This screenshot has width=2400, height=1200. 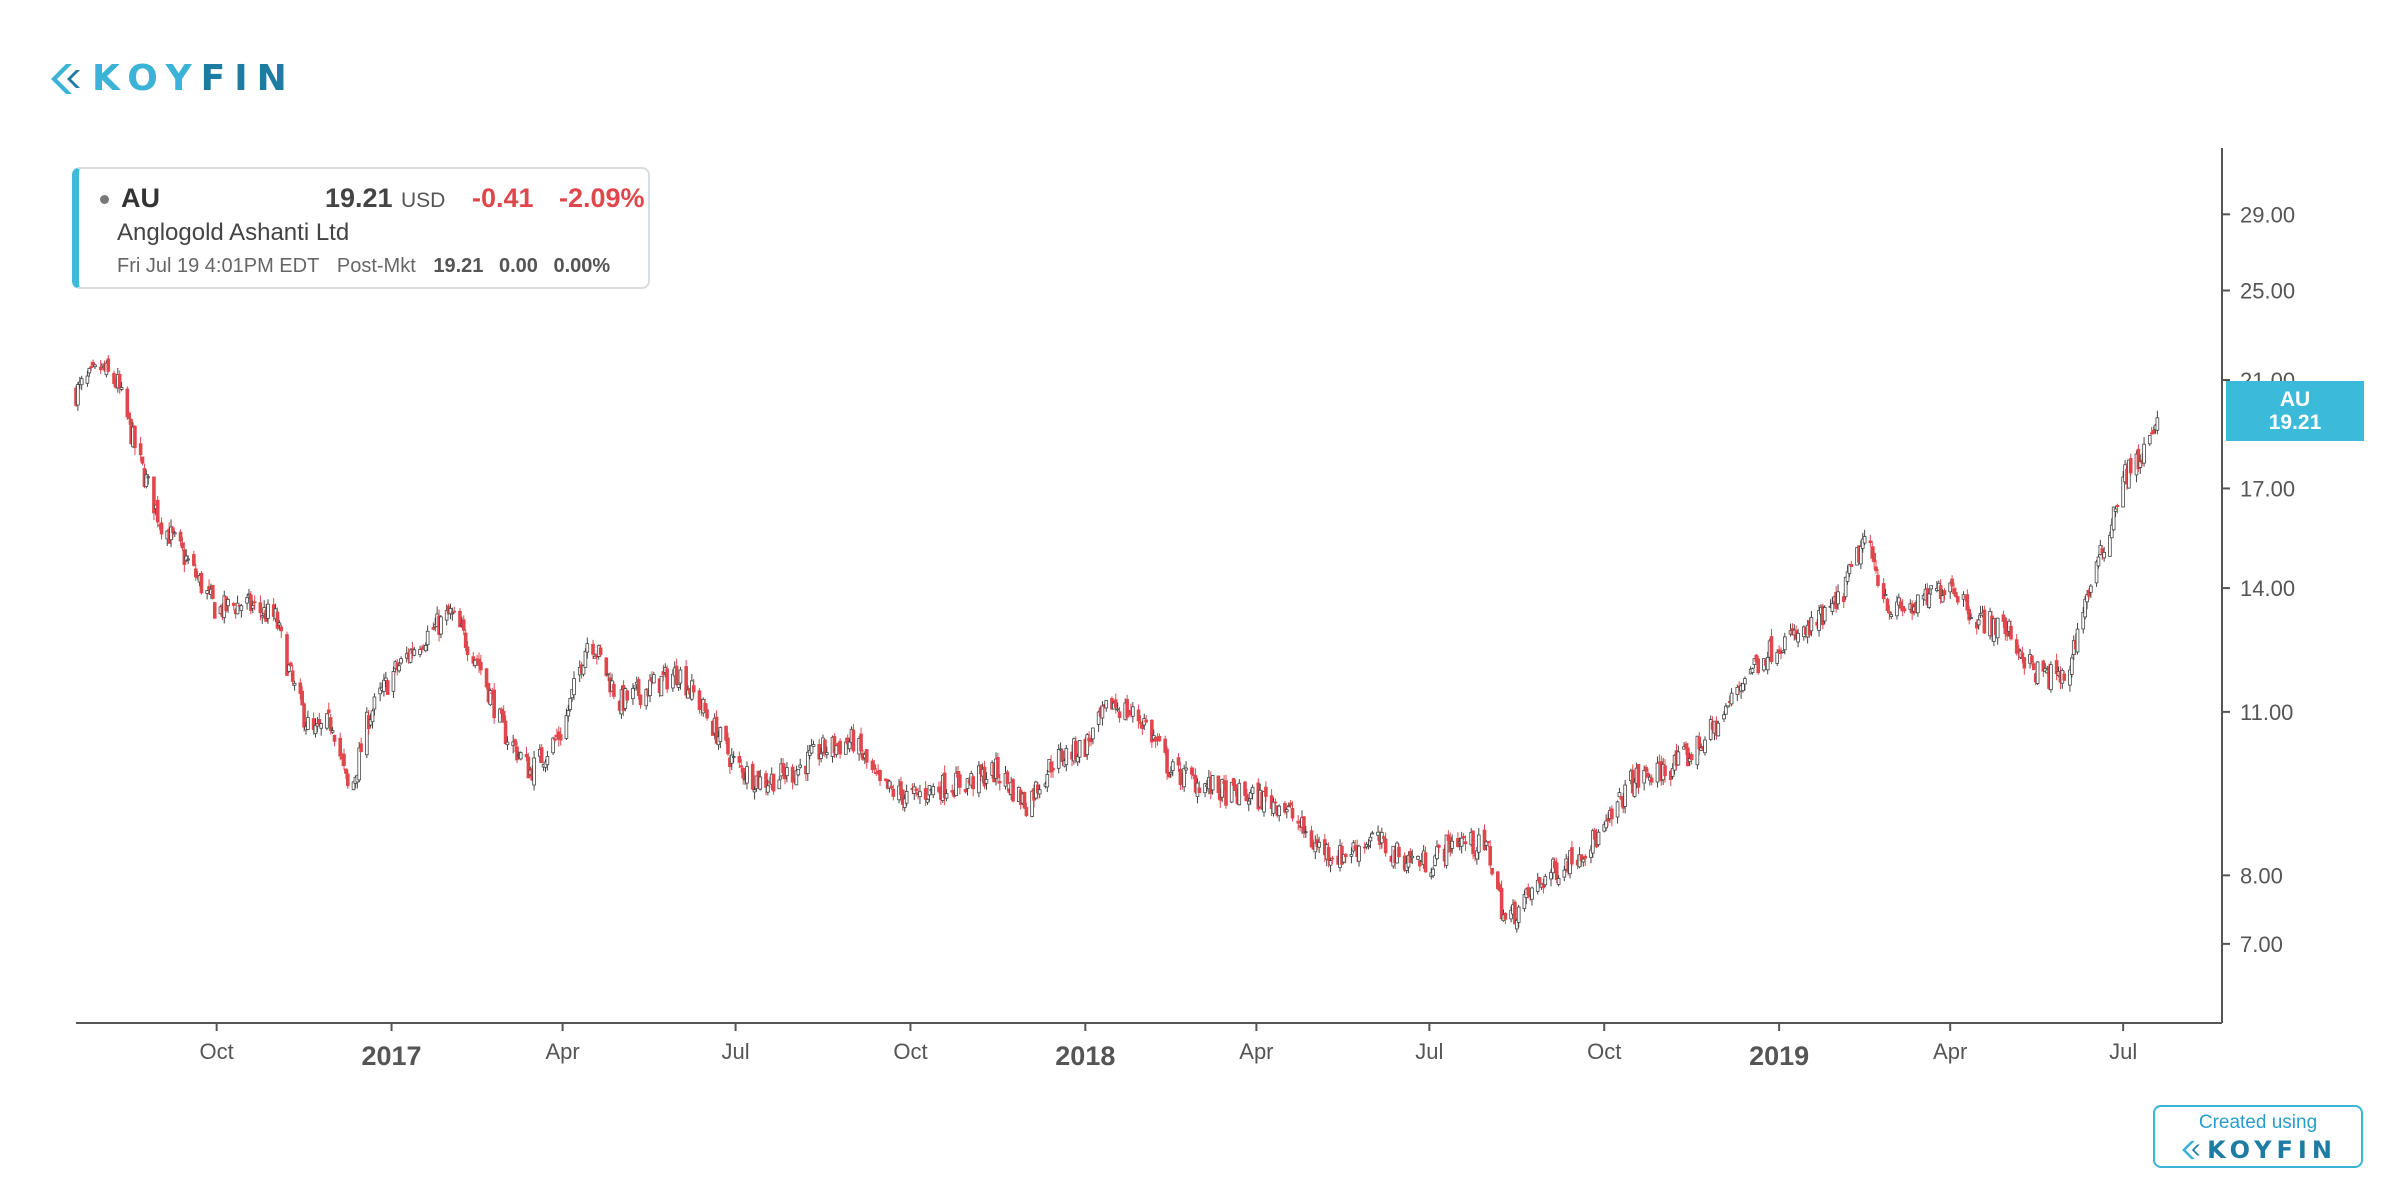 What do you see at coordinates (2272, 1150) in the screenshot?
I see `created-using-wordmark: KOYFIN` at bounding box center [2272, 1150].